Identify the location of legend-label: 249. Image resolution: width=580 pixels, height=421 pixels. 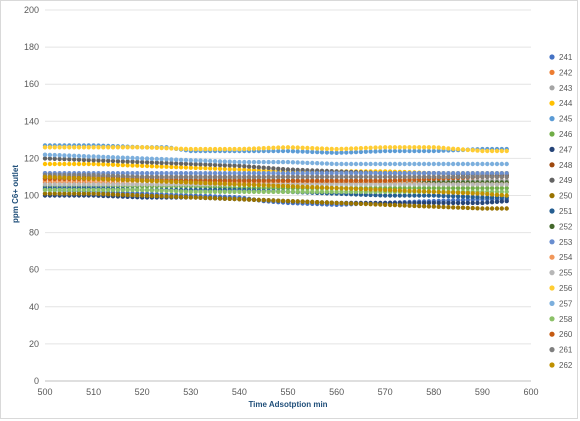
(566, 180).